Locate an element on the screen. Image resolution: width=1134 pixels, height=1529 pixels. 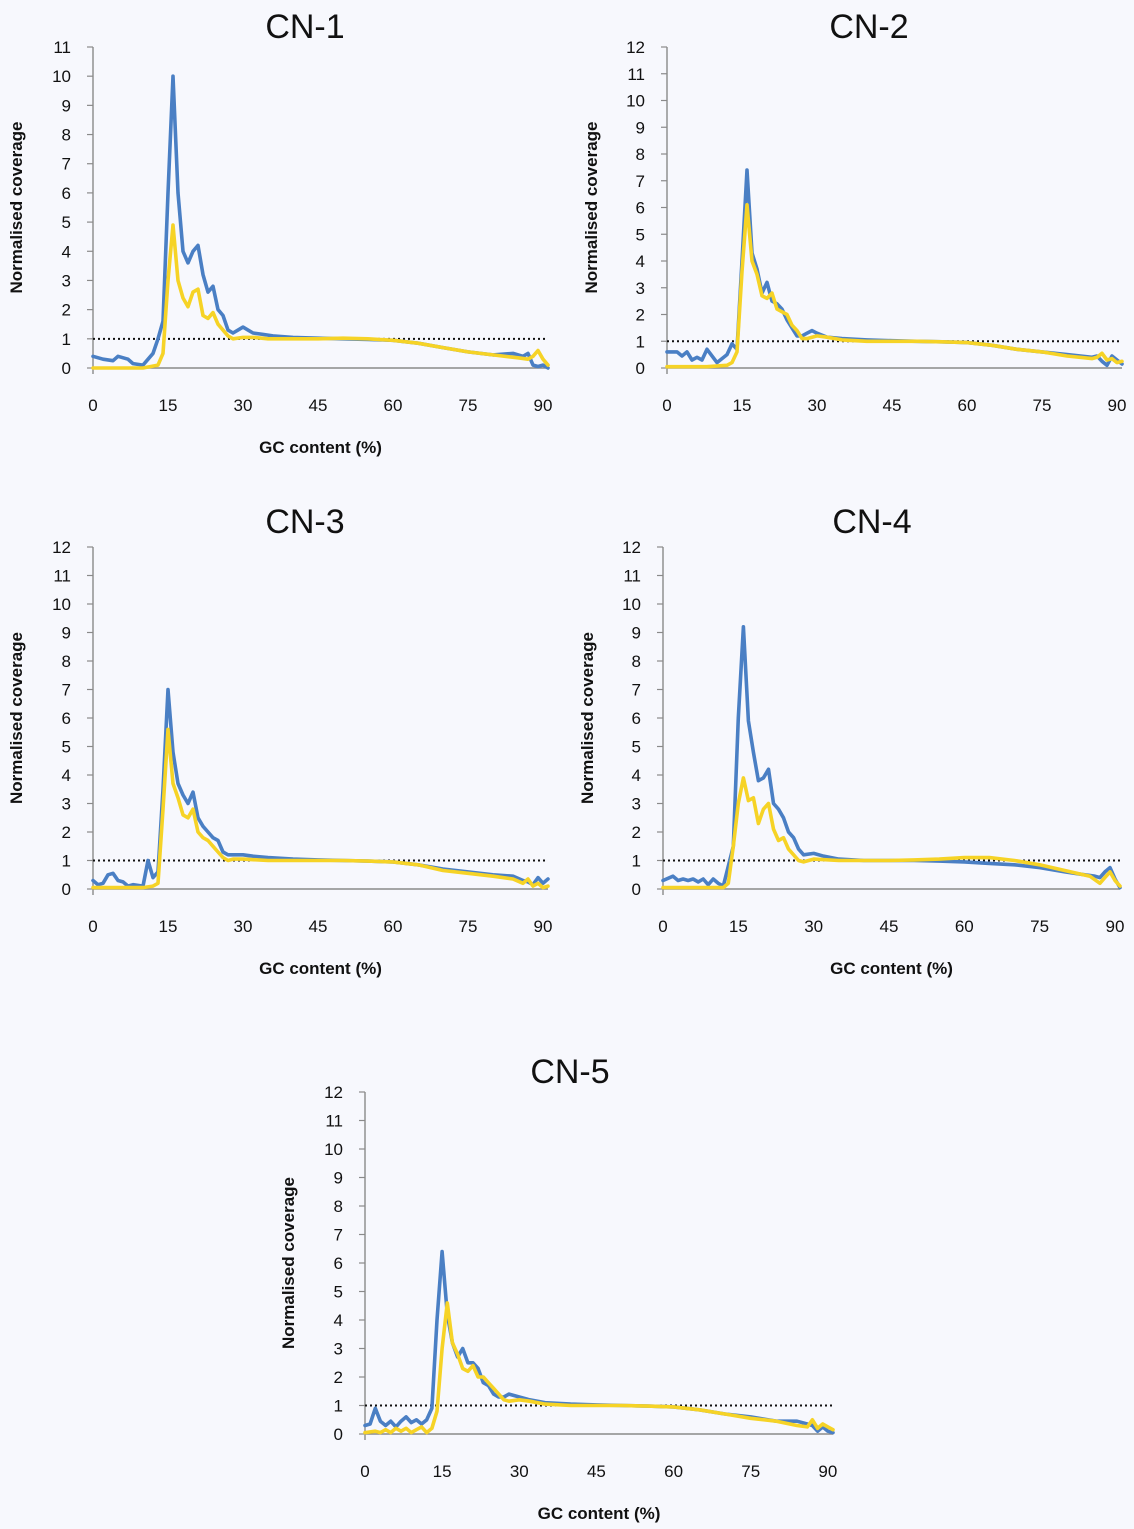
chart-title: CN-1 is located at coordinates (304, 27).